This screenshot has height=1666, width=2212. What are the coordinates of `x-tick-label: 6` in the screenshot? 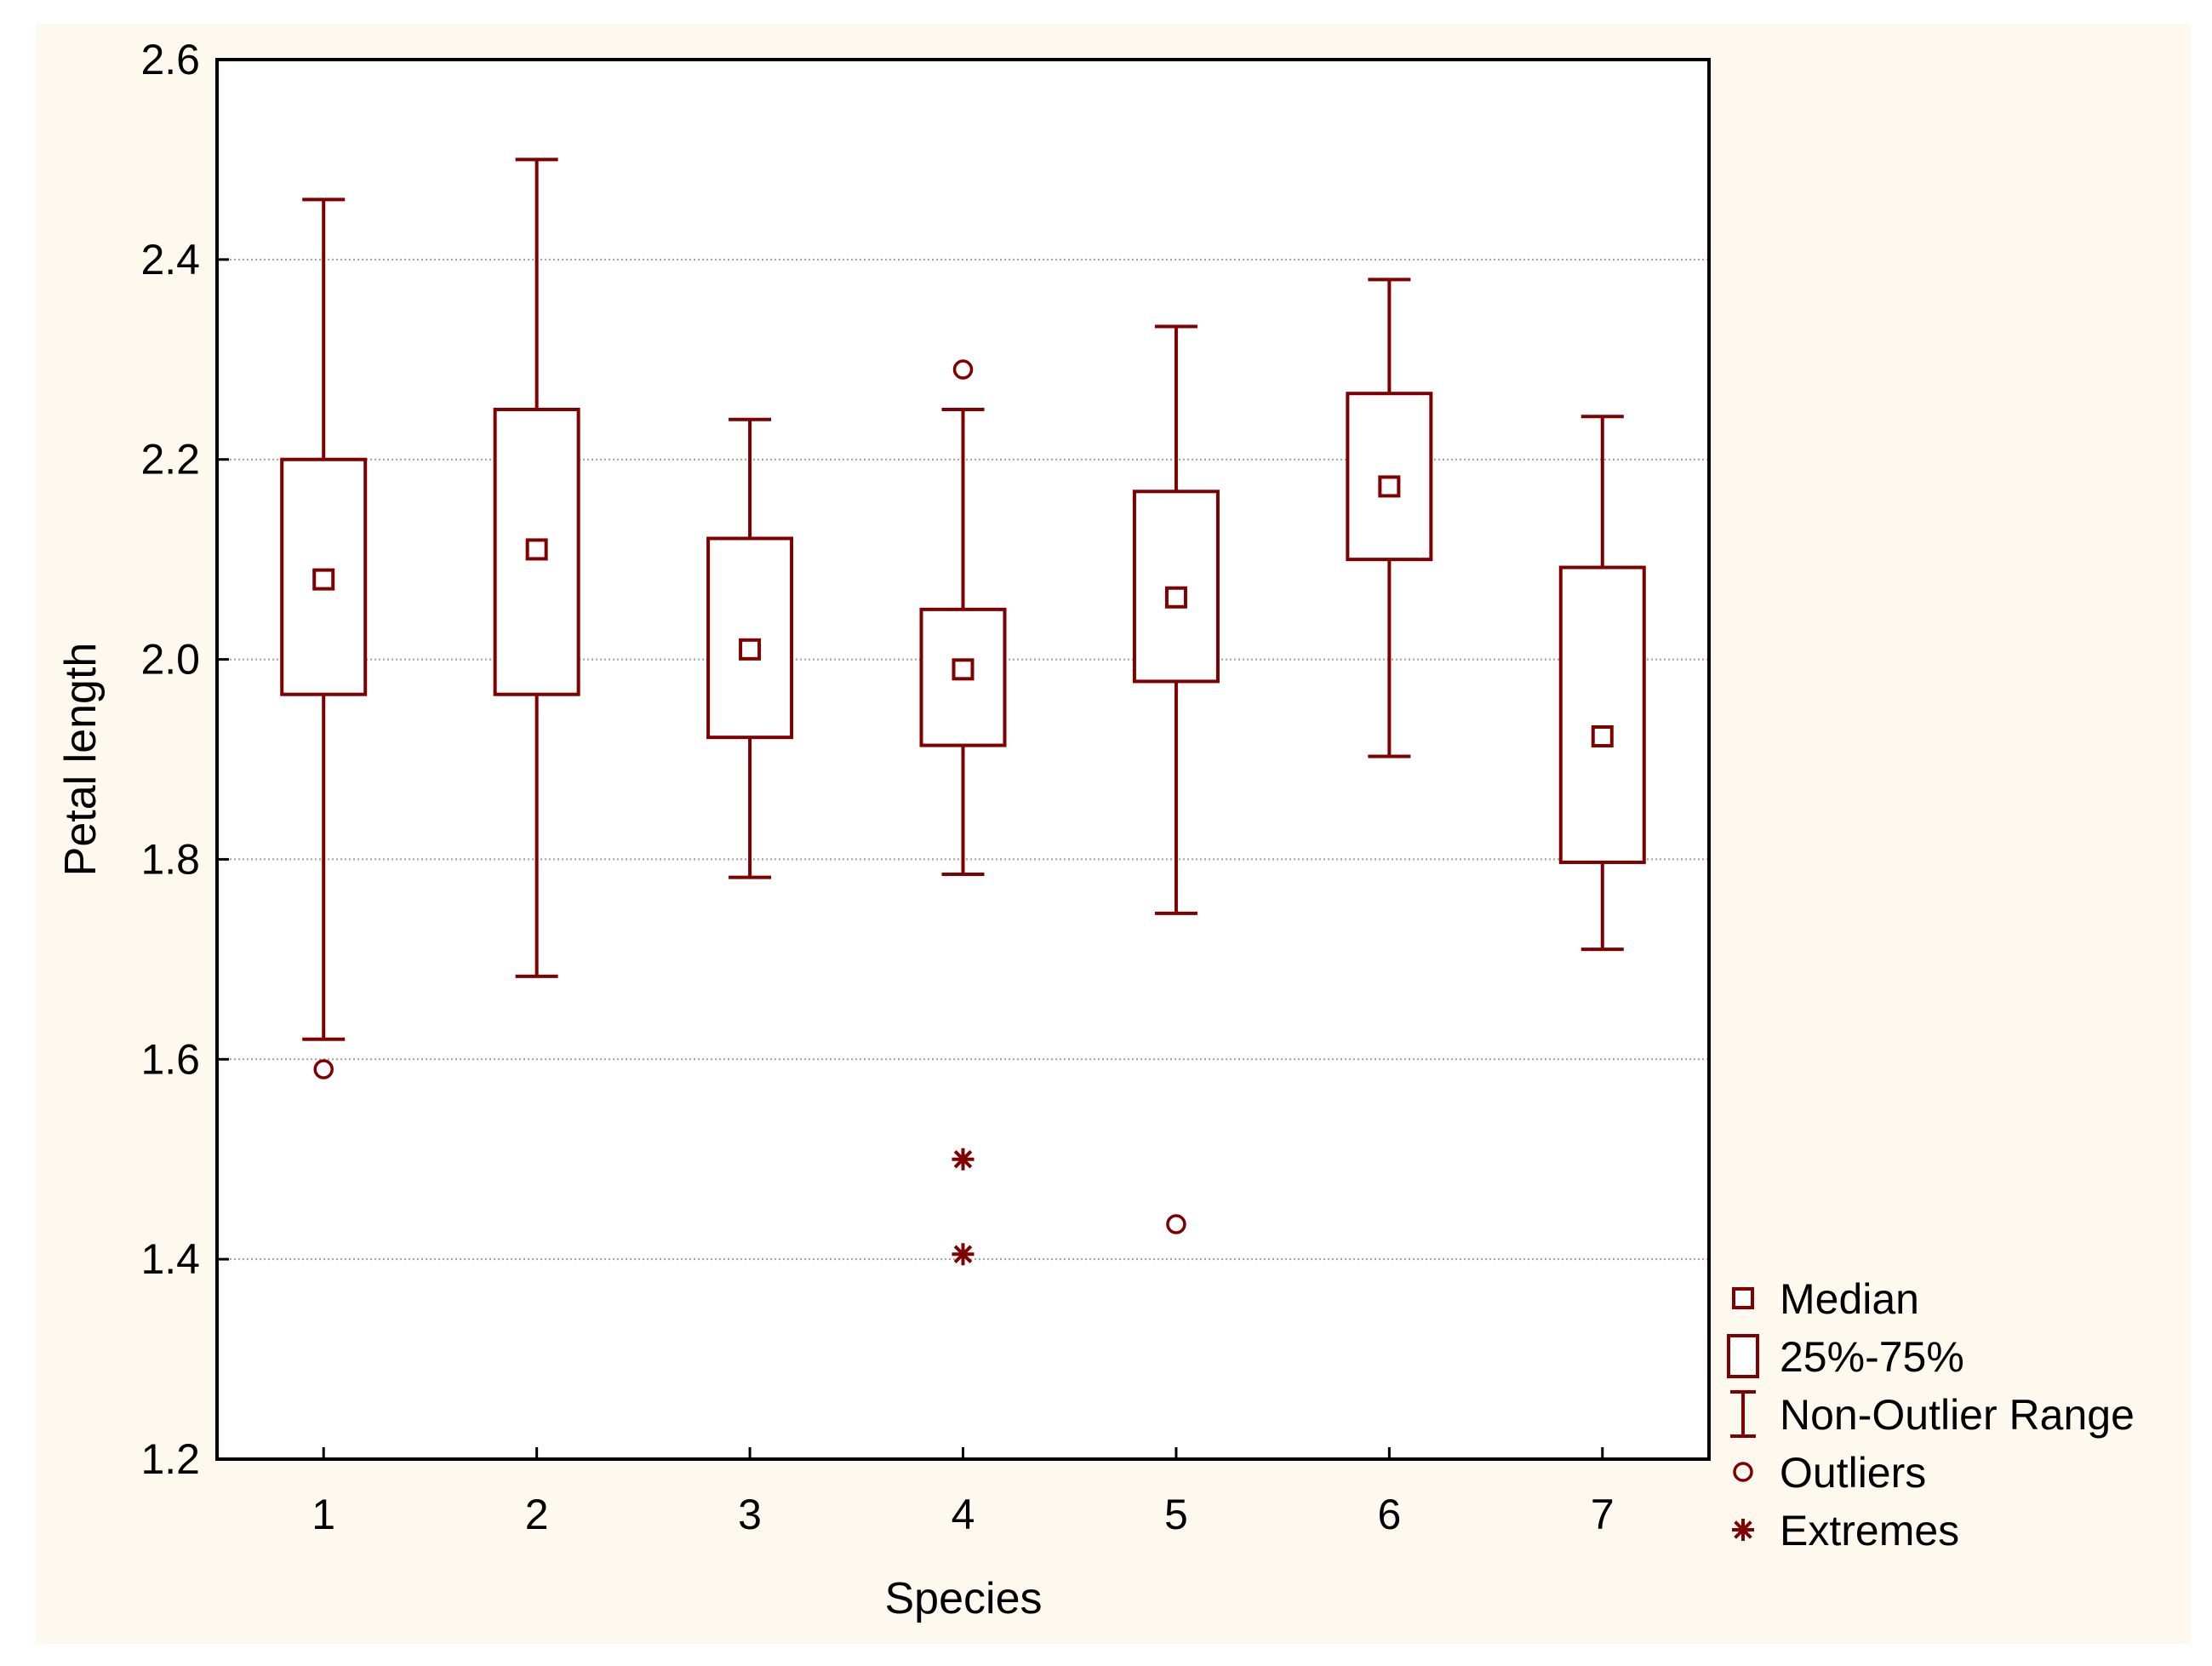 It's located at (1389, 1515).